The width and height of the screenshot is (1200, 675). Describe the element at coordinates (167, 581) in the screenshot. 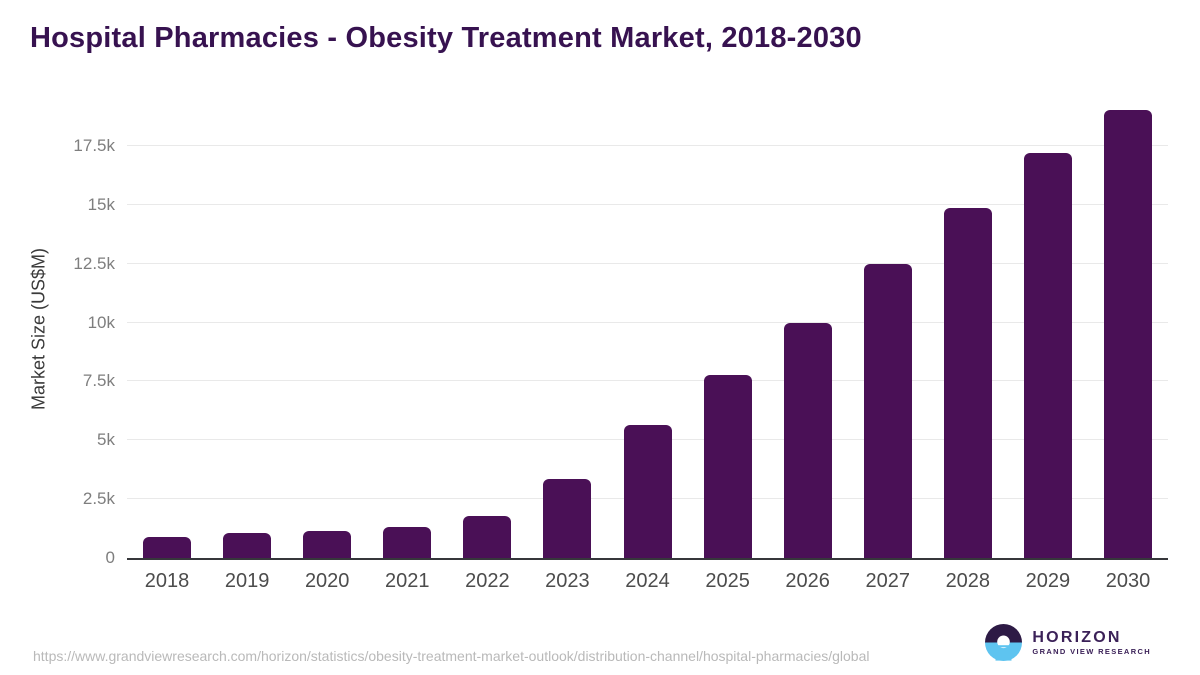

I see `x-tick-label-2018: 2018` at that location.